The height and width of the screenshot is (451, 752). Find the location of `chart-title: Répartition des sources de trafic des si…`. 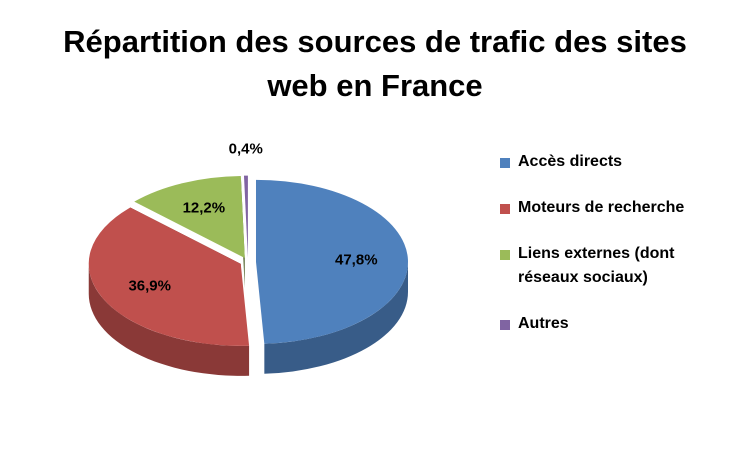

chart-title: Répartition des sources de trafic des si… is located at coordinates (375, 63).